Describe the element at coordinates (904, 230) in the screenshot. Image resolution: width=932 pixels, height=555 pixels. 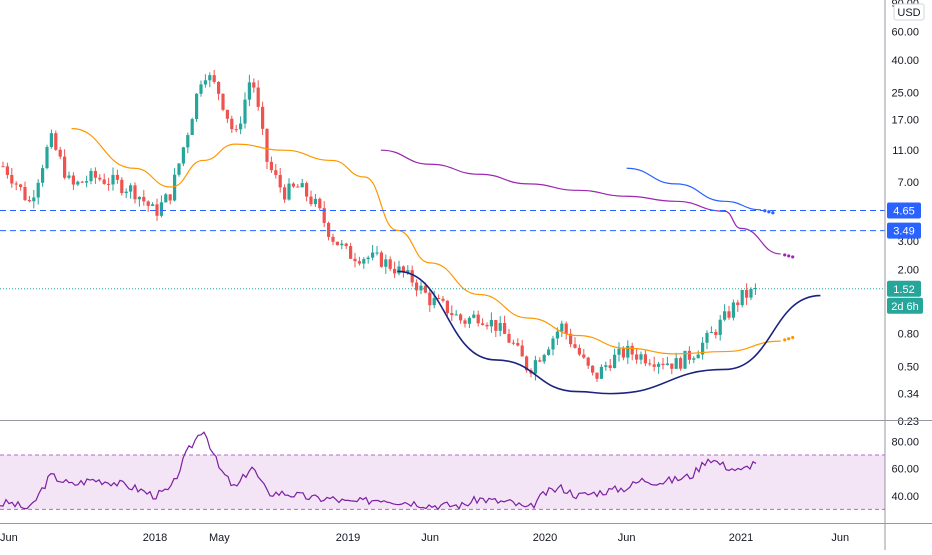
I see `level-label-box` at that location.